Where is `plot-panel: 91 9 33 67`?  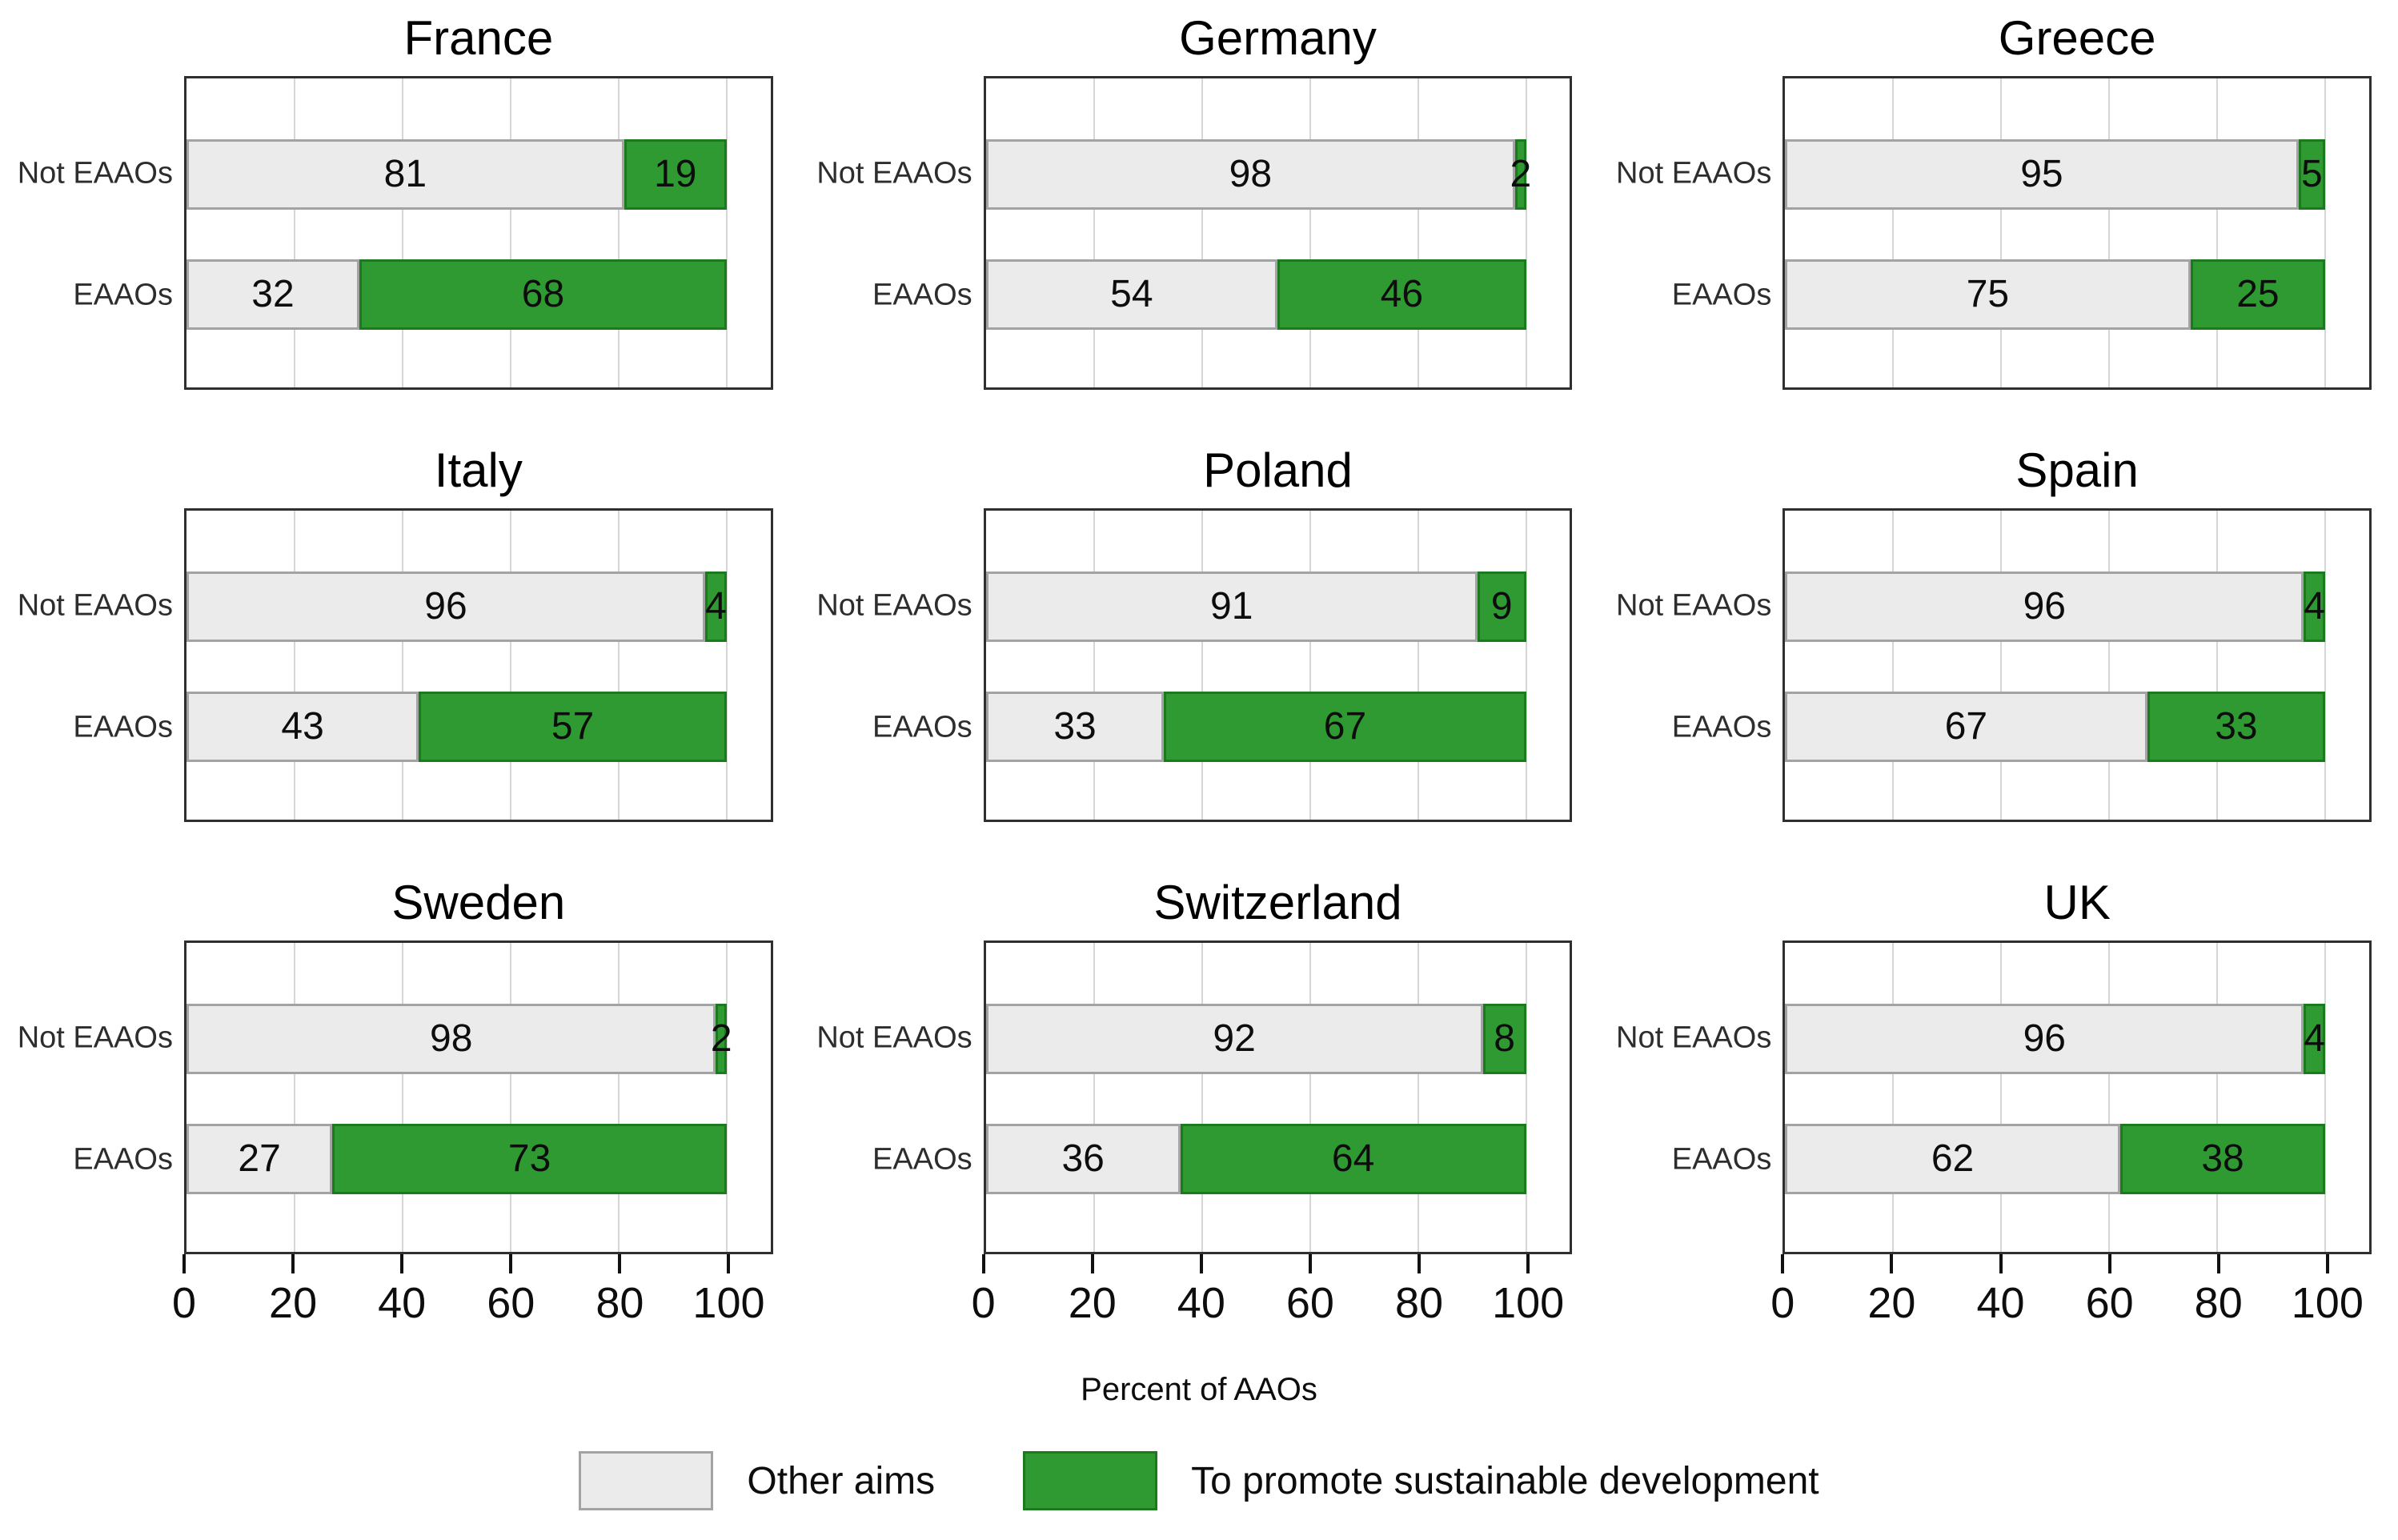 plot-panel: 91 9 33 67 is located at coordinates (1278, 665).